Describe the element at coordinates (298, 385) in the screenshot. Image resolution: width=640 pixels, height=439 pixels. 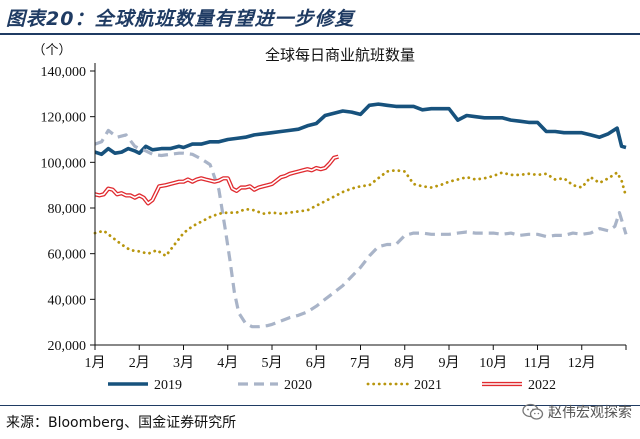
I see `legend-2020-label: 2020` at that location.